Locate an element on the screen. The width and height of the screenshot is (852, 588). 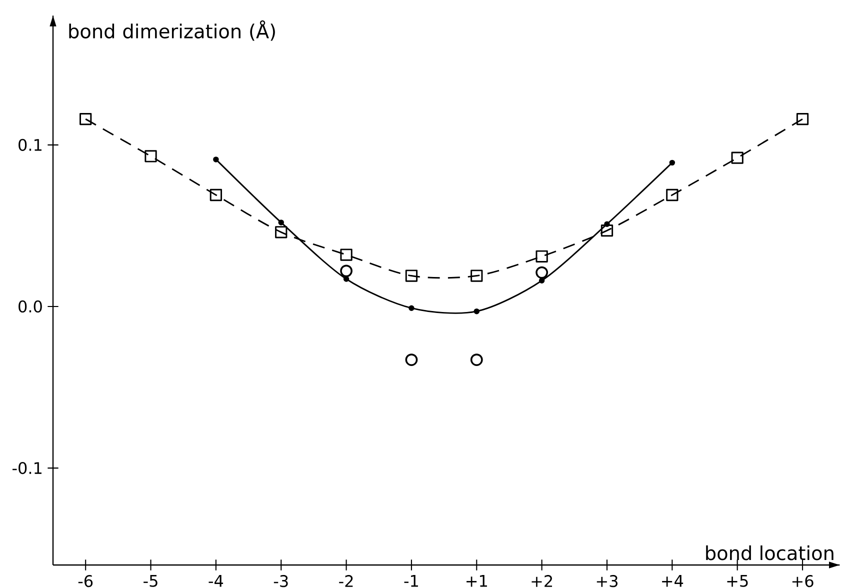
x-tick-label: +5 is located at coordinates (737, 581).